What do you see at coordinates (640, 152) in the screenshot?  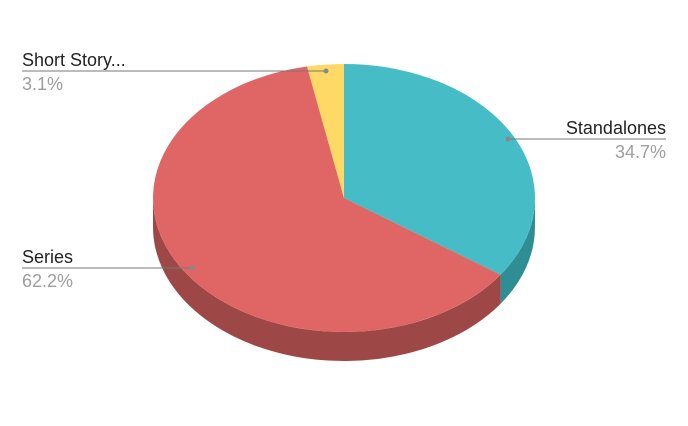 I see `slice-percent: 34.7%` at bounding box center [640, 152].